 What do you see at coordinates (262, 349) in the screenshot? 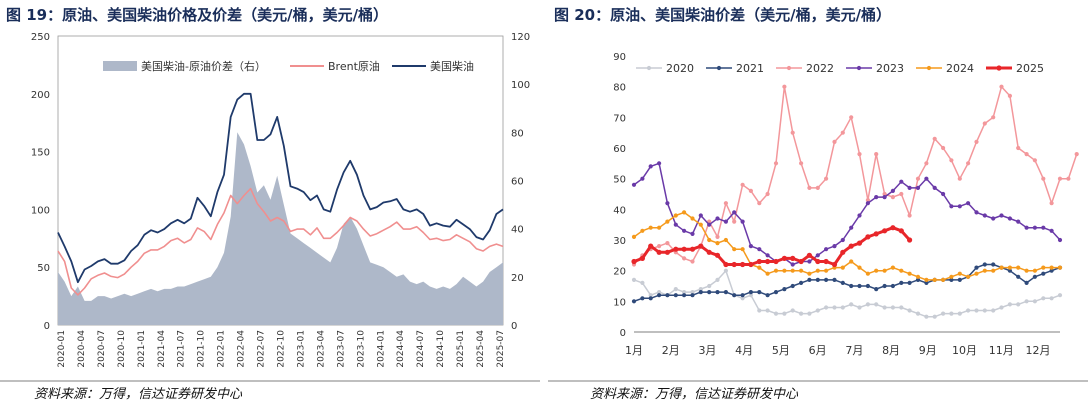
I see `x-tick-label: 2022-07` at bounding box center [262, 349].